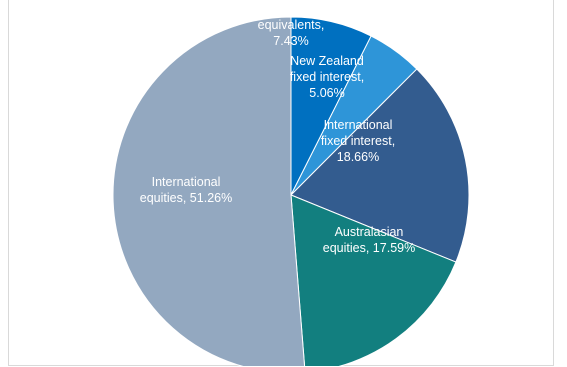  Describe the element at coordinates (186, 190) in the screenshot. I see `slice-label: International equities, 51.26%` at that location.